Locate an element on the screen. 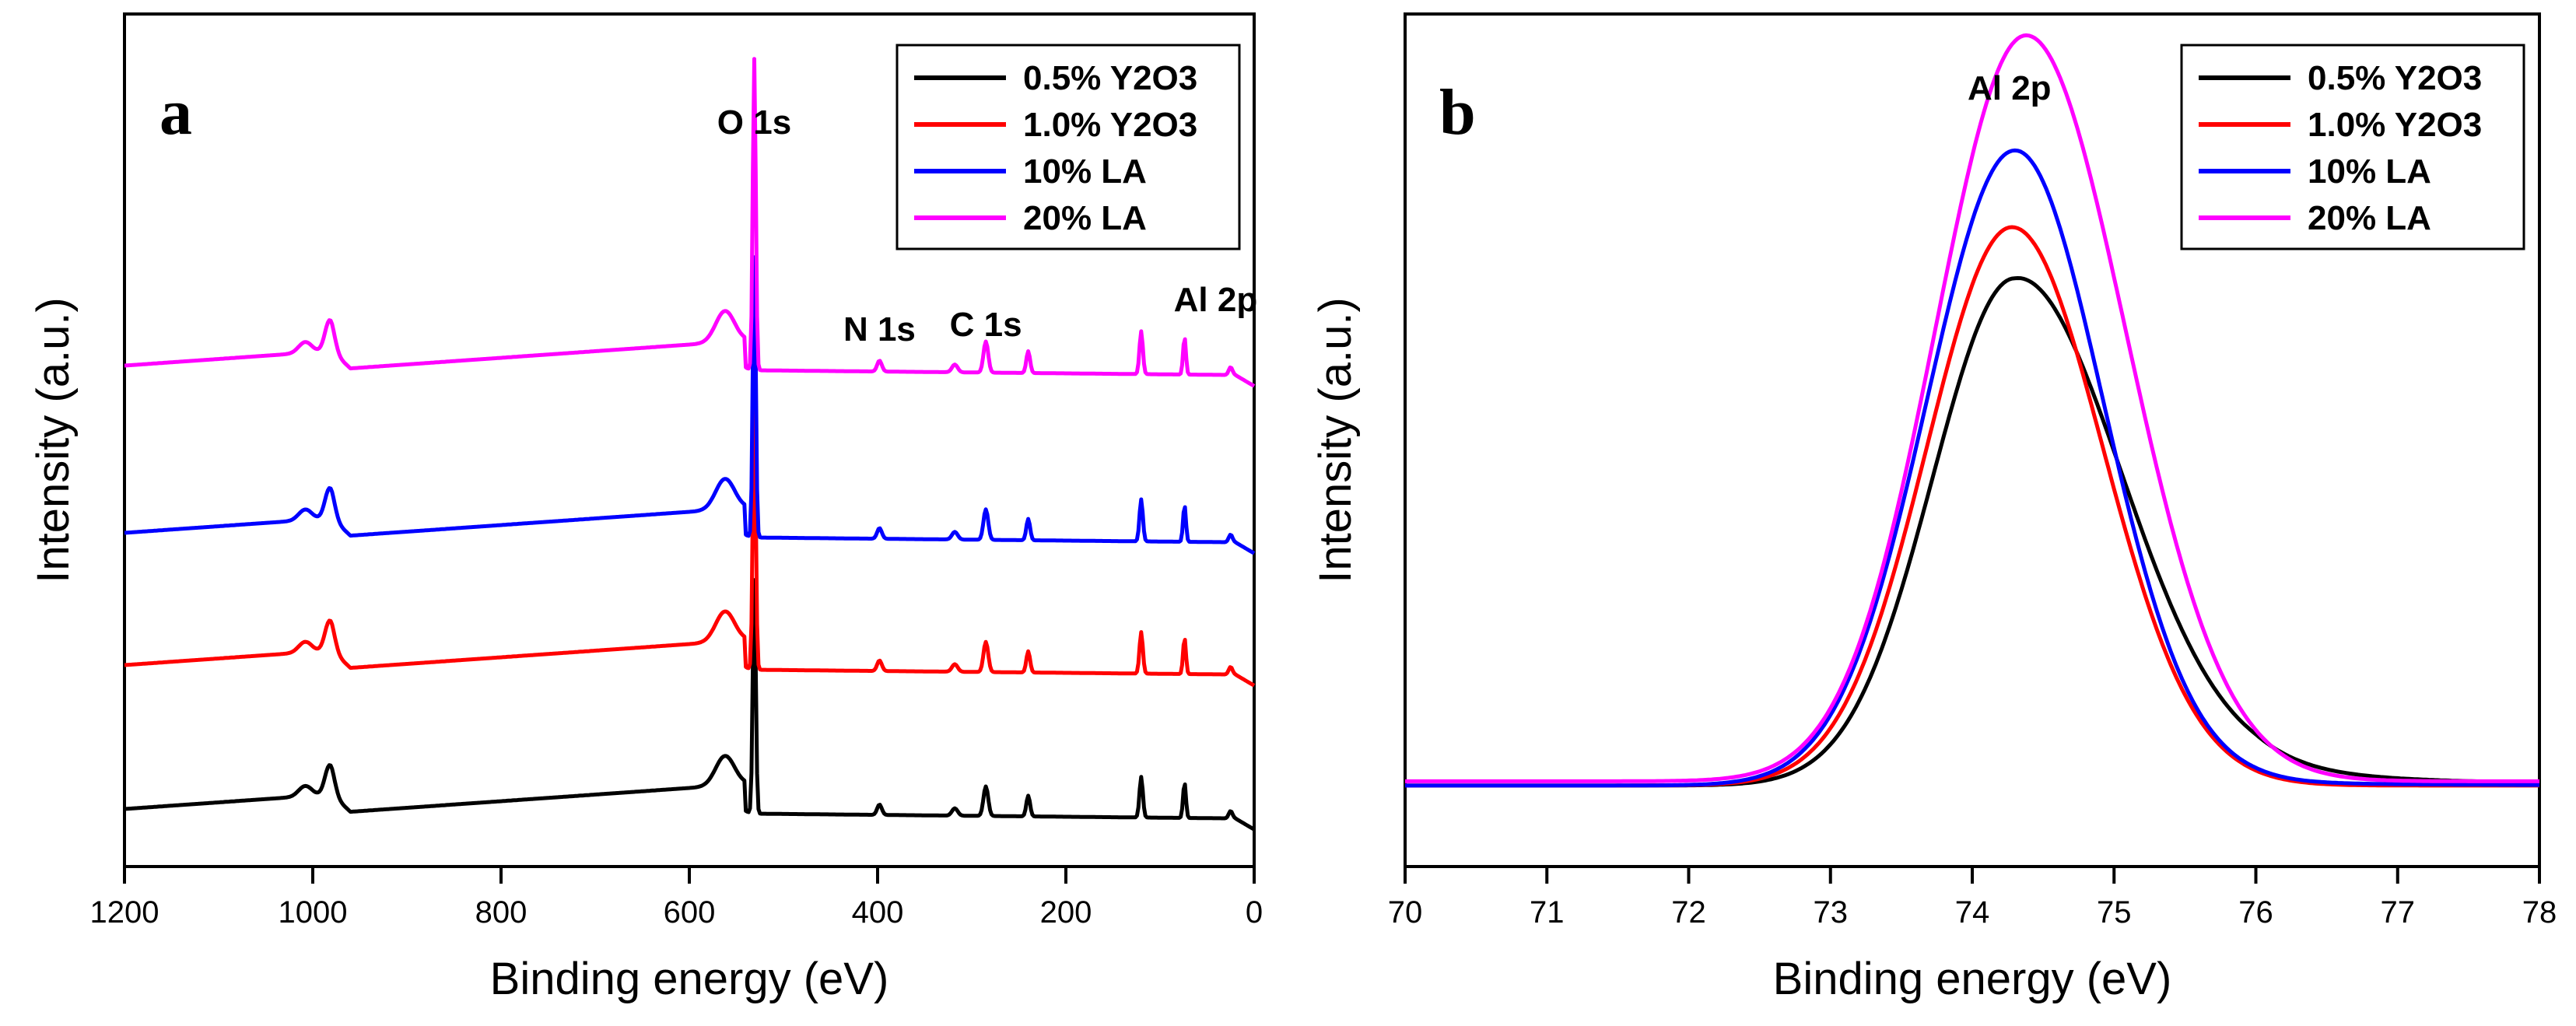  panel-b-peak-labels: Al 2p is located at coordinates (2010, 88).